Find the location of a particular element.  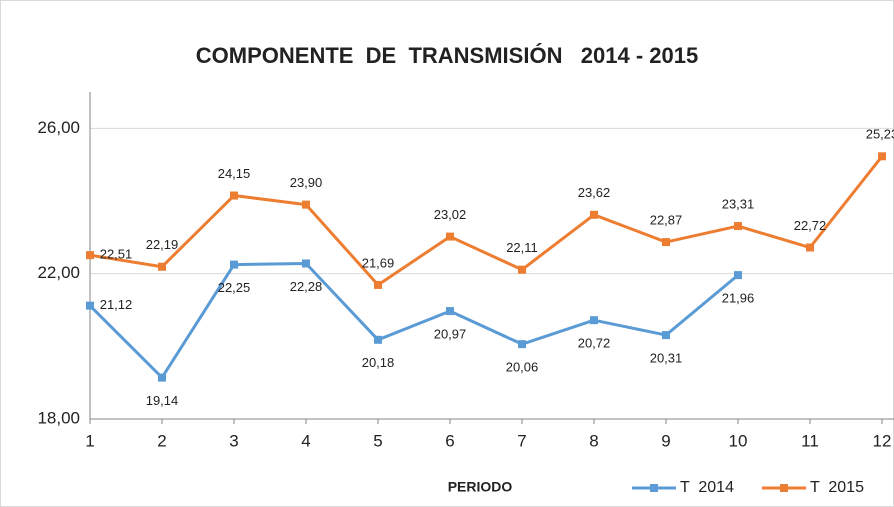

y-tick-label: 26,00 is located at coordinates (58, 127).